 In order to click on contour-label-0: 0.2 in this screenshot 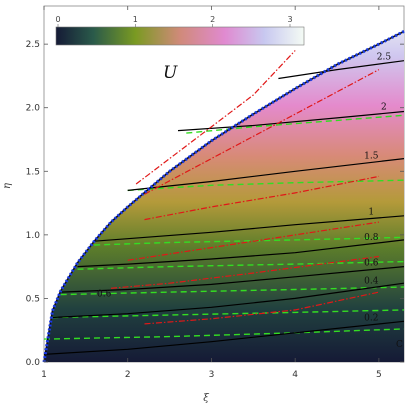, I will do `click(371, 319)`.